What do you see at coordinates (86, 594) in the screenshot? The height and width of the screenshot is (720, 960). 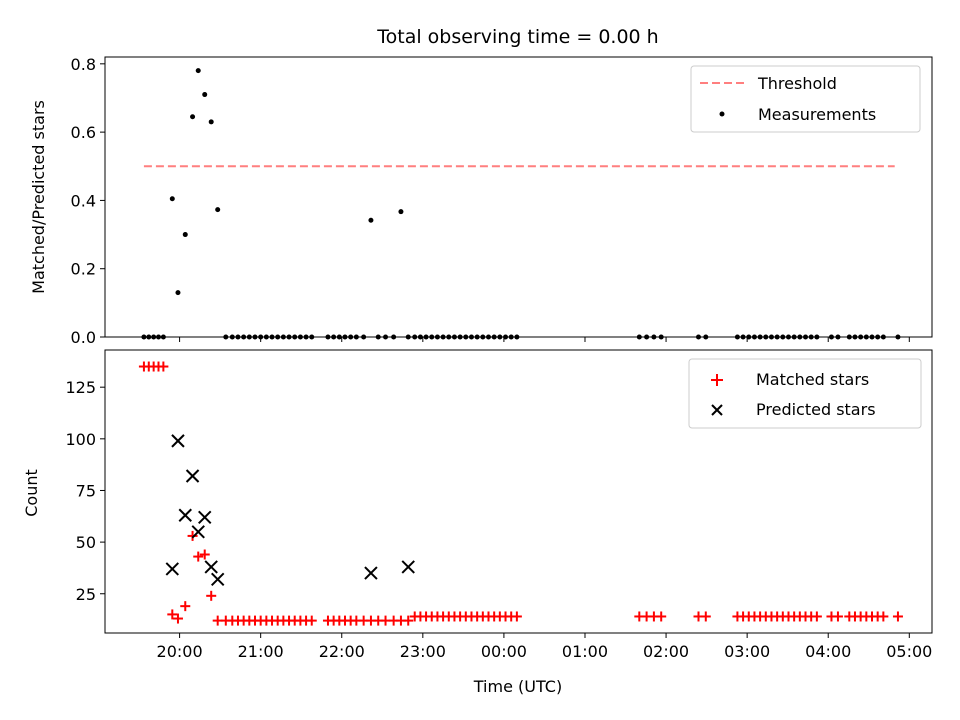 I see `y-tick-label: 25` at bounding box center [86, 594].